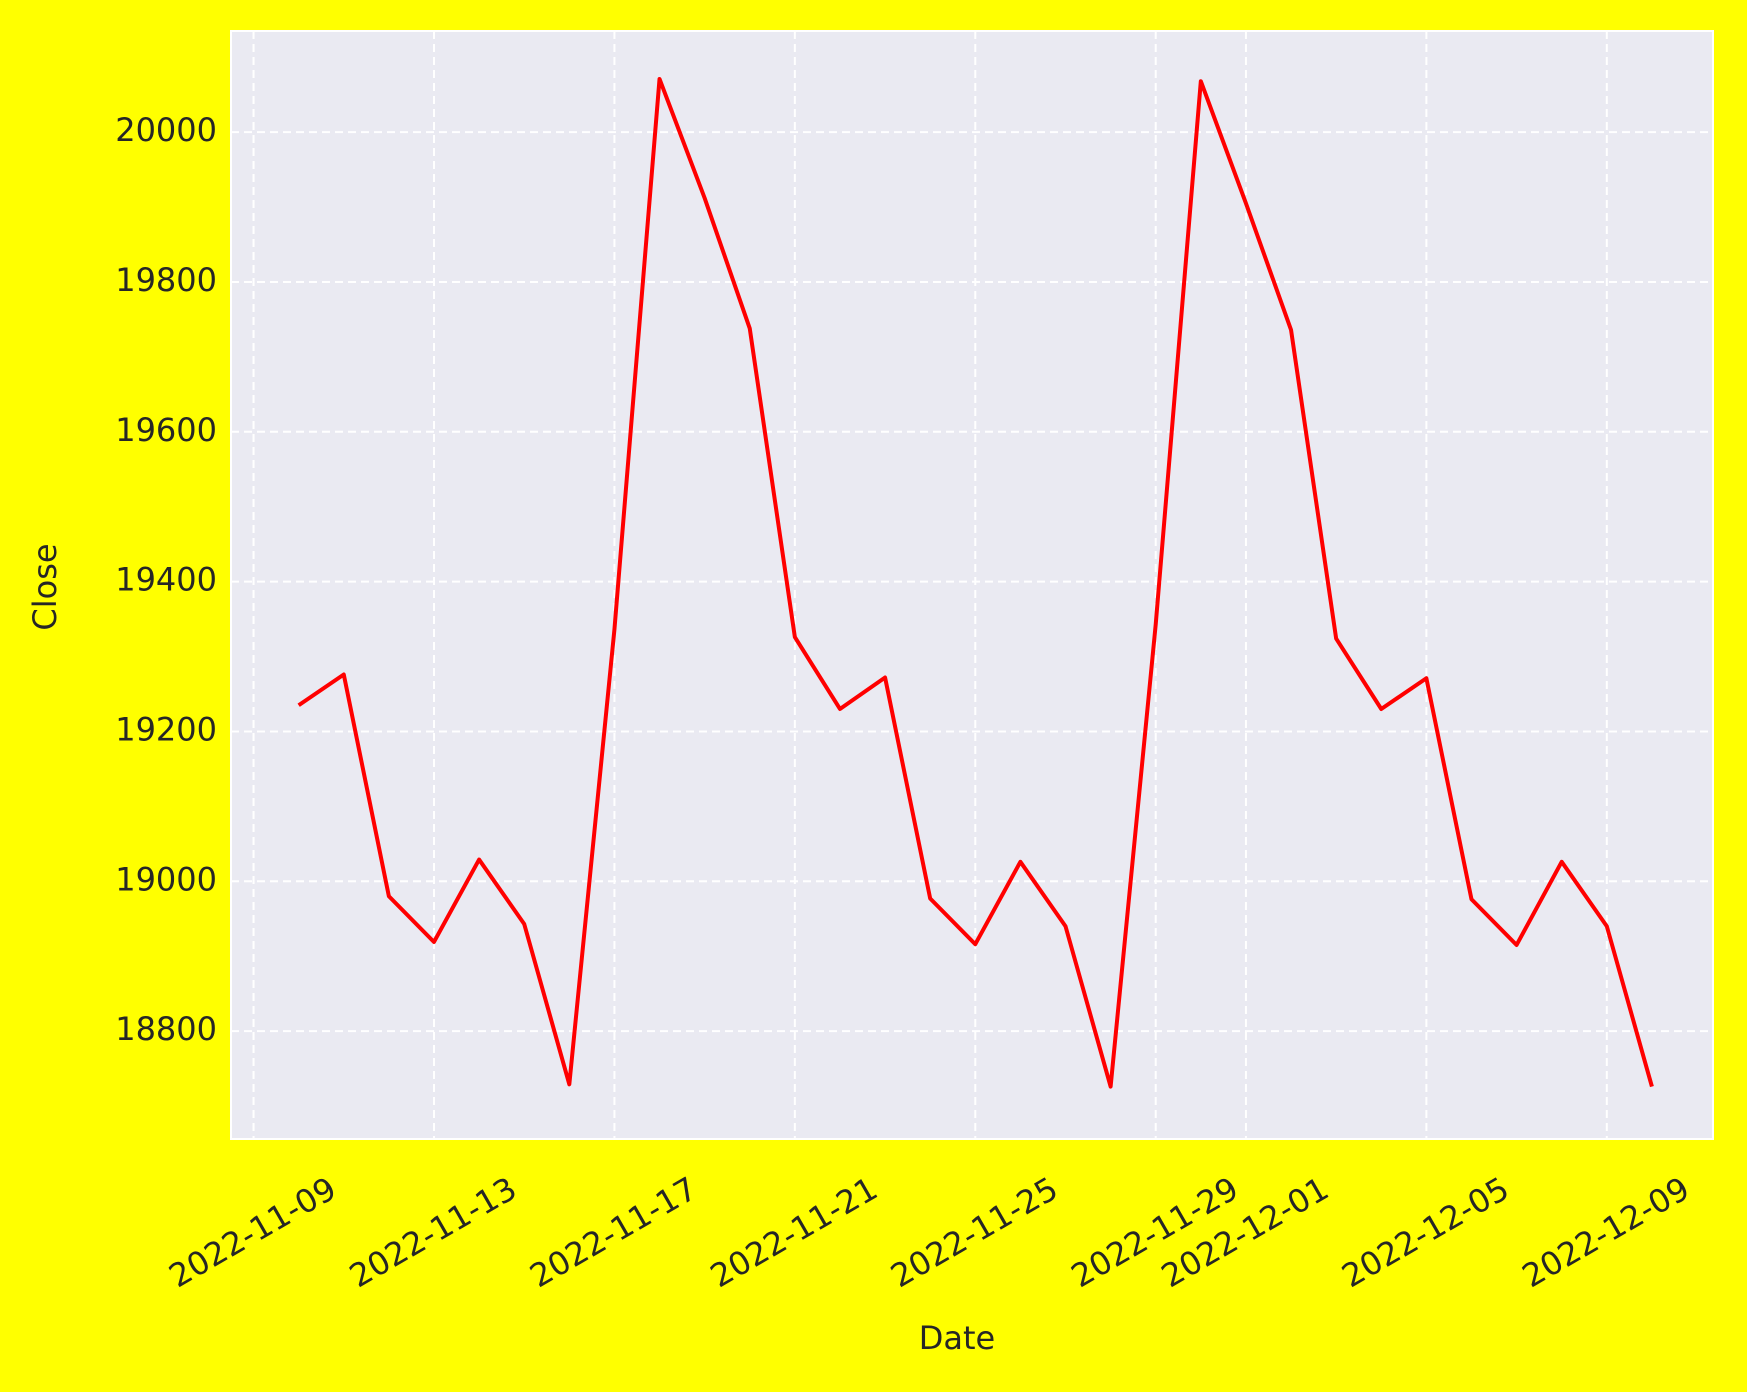 This screenshot has width=1747, height=1392. What do you see at coordinates (957, 1338) in the screenshot?
I see `x-axis-label: Date` at bounding box center [957, 1338].